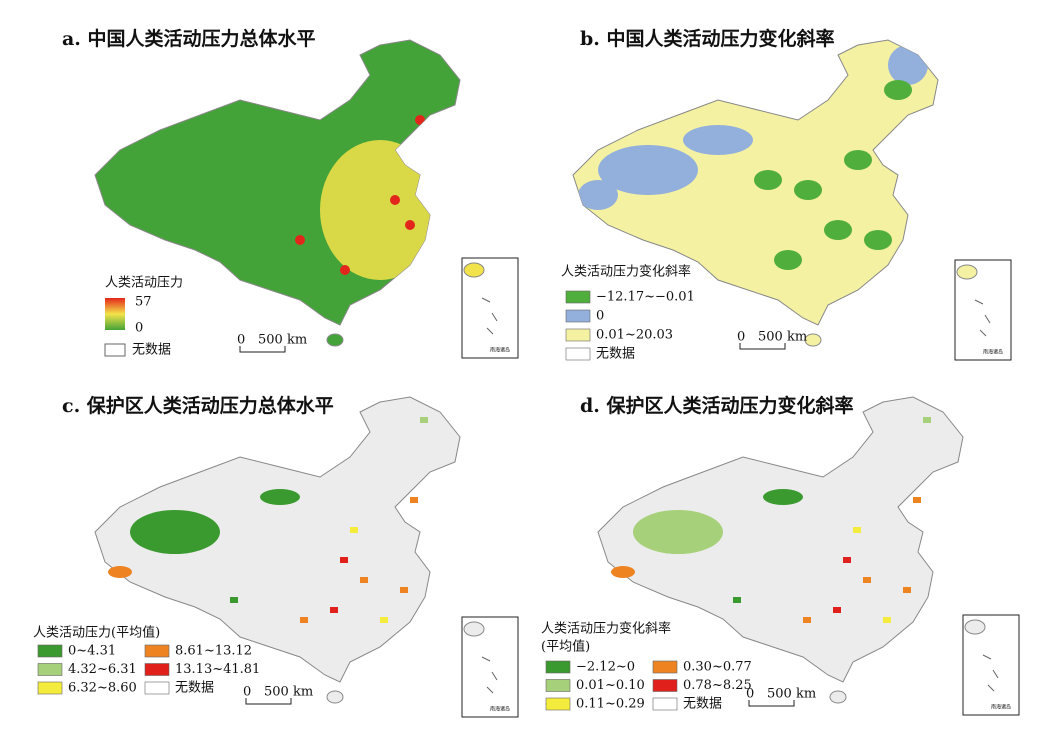 This screenshot has width=1037, height=734. Describe the element at coordinates (102, 669) in the screenshot. I see `legend-label: 4.32~6.31` at that location.